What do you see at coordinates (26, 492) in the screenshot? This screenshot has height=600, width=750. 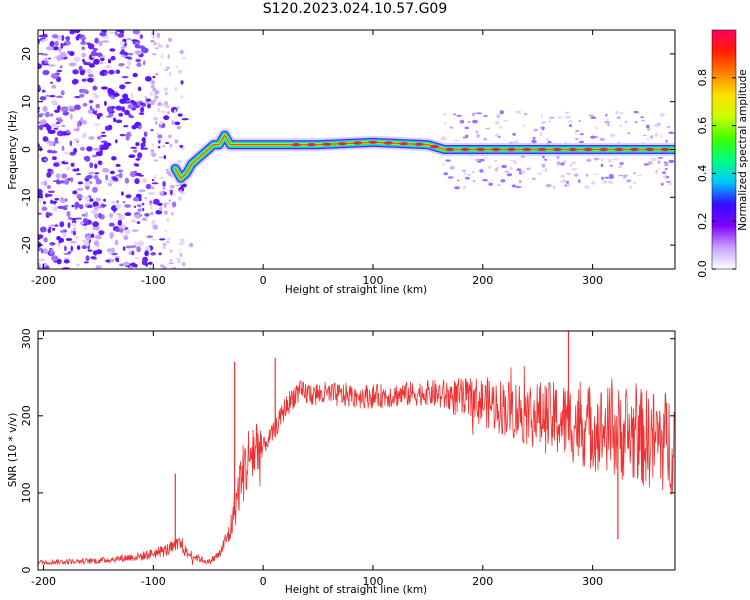 I see `y-tick-label: 100` at bounding box center [26, 492].